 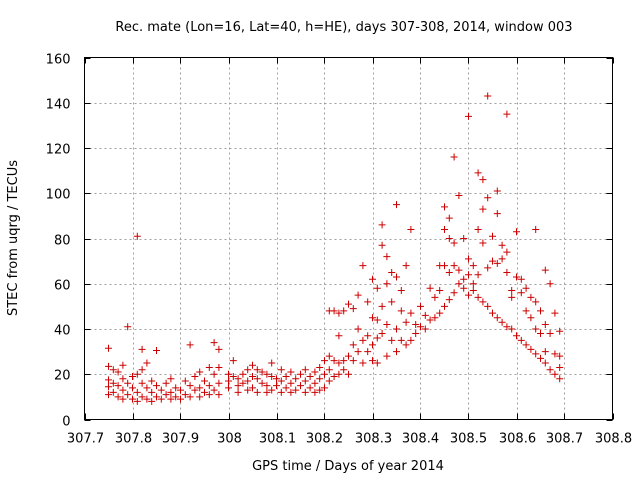 I want to click on x-tick-label: 308, so click(x=229, y=439).